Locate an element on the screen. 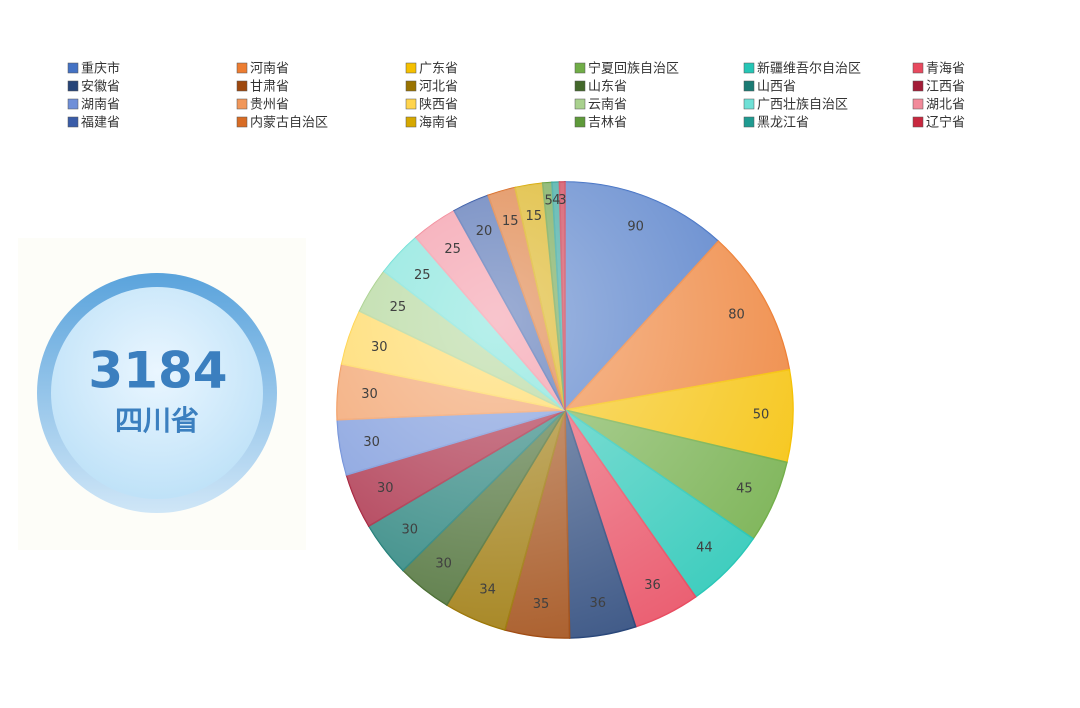 The width and height of the screenshot is (1080, 708). legend-label: 湖北省 is located at coordinates (945, 105).